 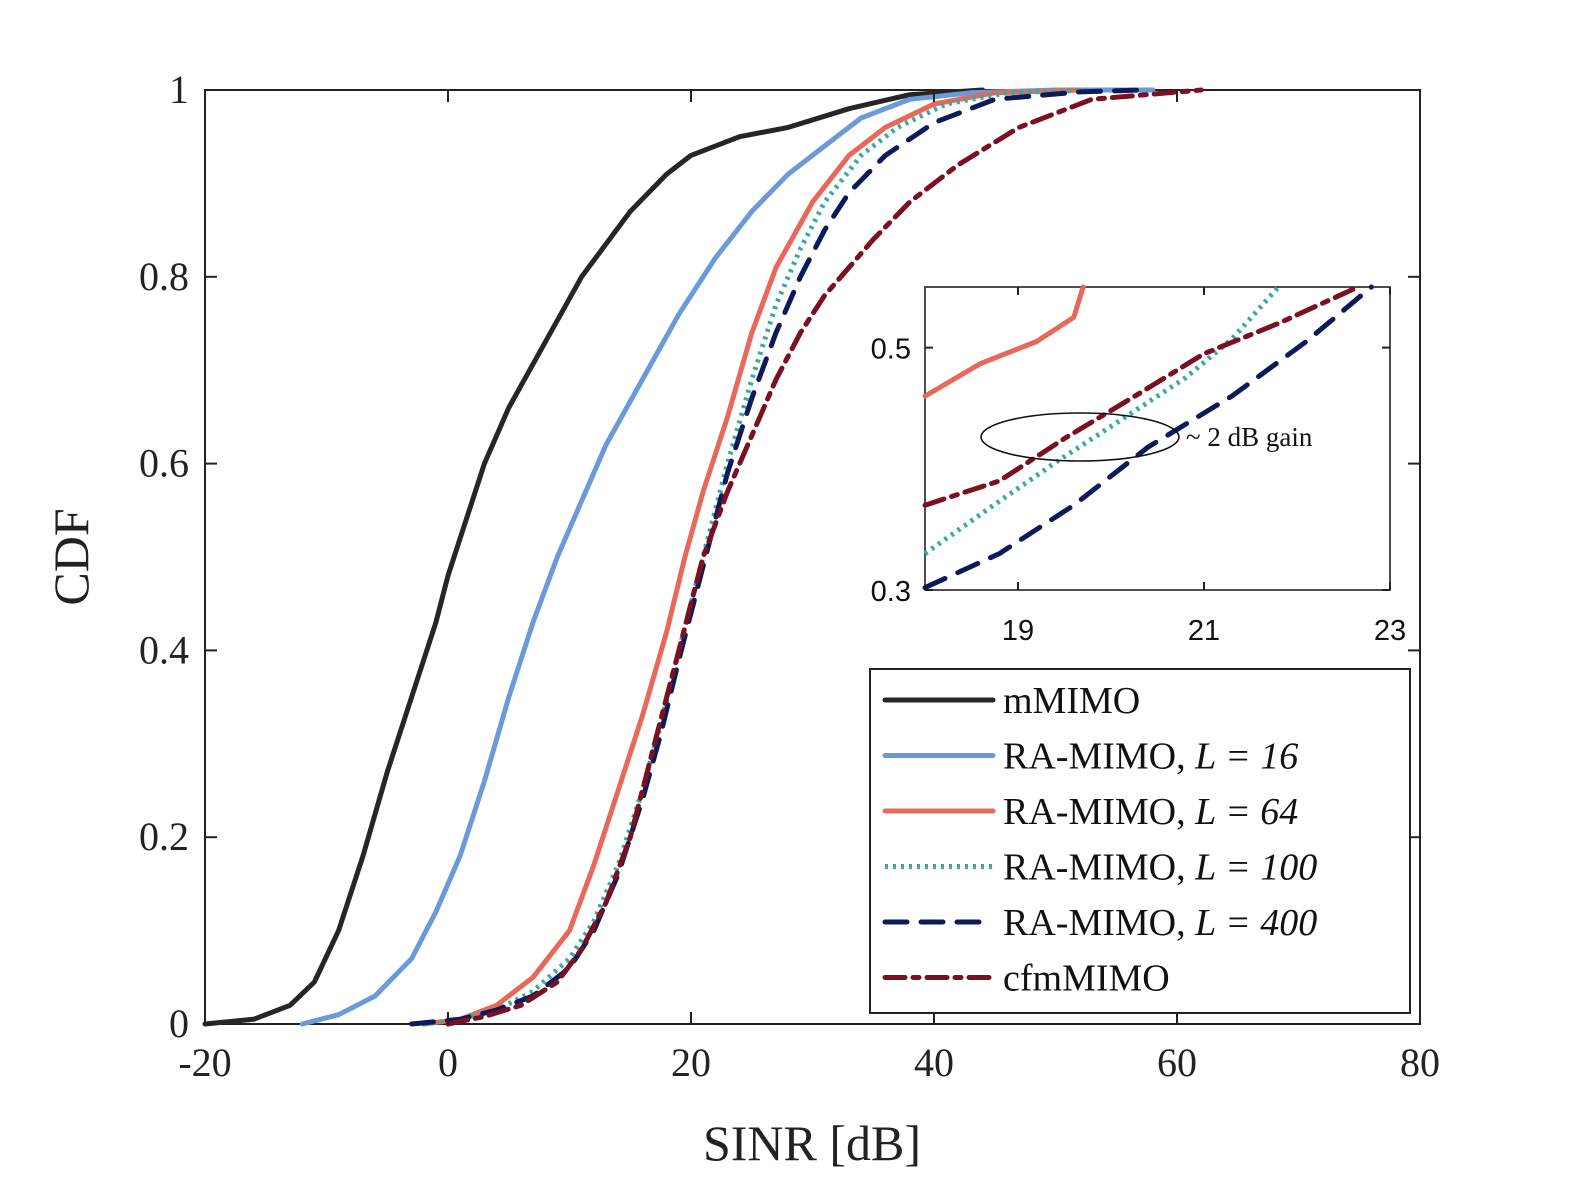 What do you see at coordinates (1177, 1062) in the screenshot?
I see `x-tick-label: 60` at bounding box center [1177, 1062].